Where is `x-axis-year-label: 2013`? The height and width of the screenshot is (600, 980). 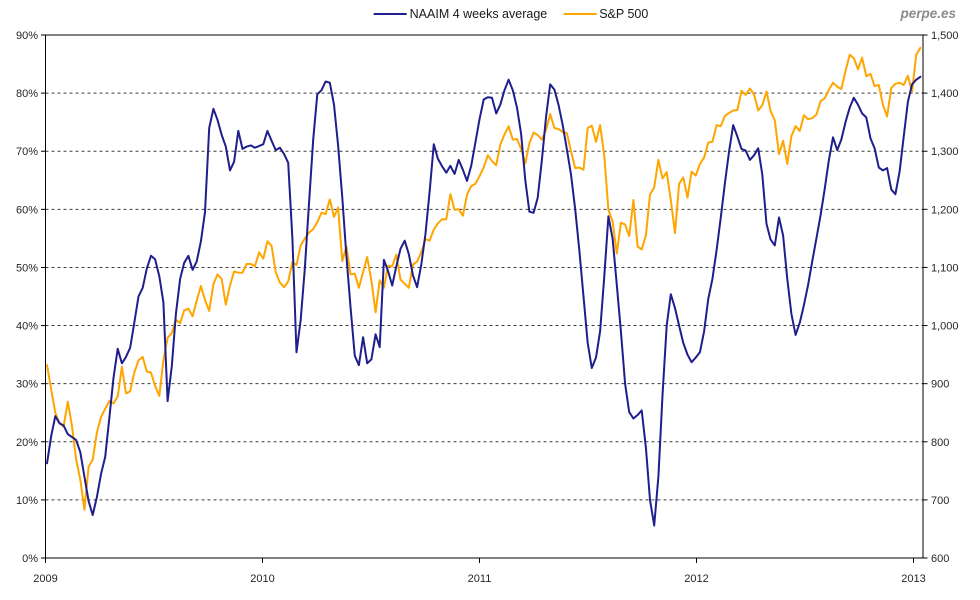 x-axis-year-label: 2013 is located at coordinates (913, 579).